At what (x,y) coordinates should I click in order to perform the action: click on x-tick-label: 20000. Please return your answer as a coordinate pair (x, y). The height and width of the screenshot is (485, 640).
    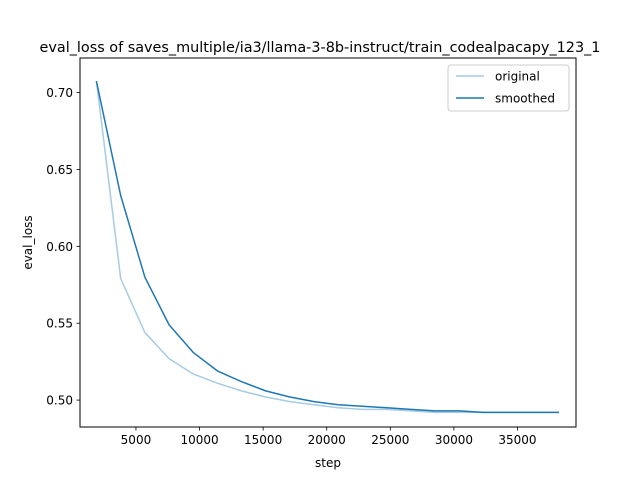
    Looking at the image, I should click on (327, 440).